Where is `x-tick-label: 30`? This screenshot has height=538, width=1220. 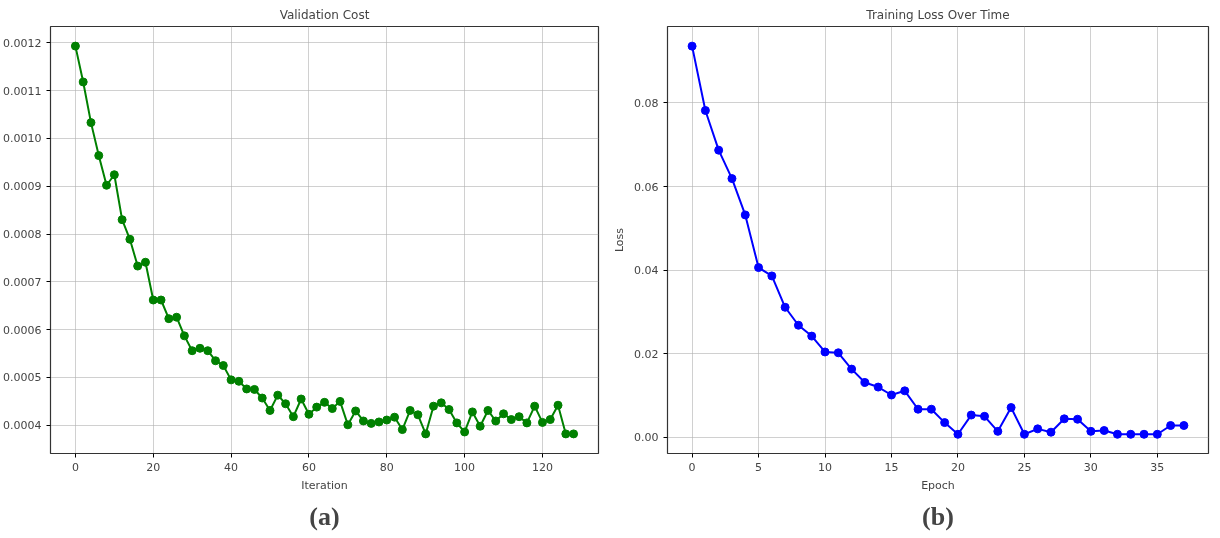 x-tick-label: 30 is located at coordinates (1090, 467).